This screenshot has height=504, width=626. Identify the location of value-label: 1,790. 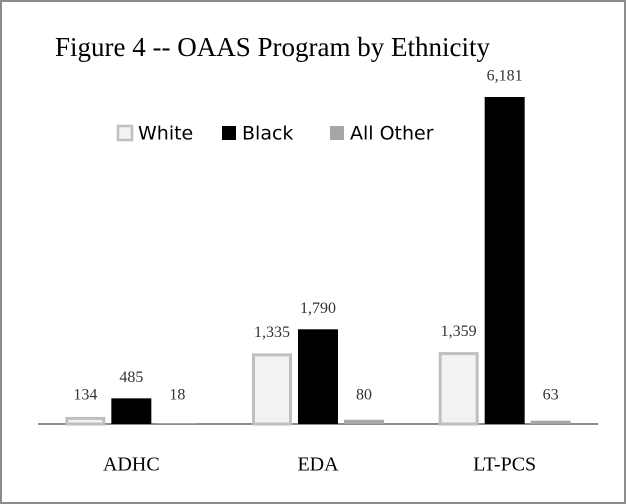
(318, 308).